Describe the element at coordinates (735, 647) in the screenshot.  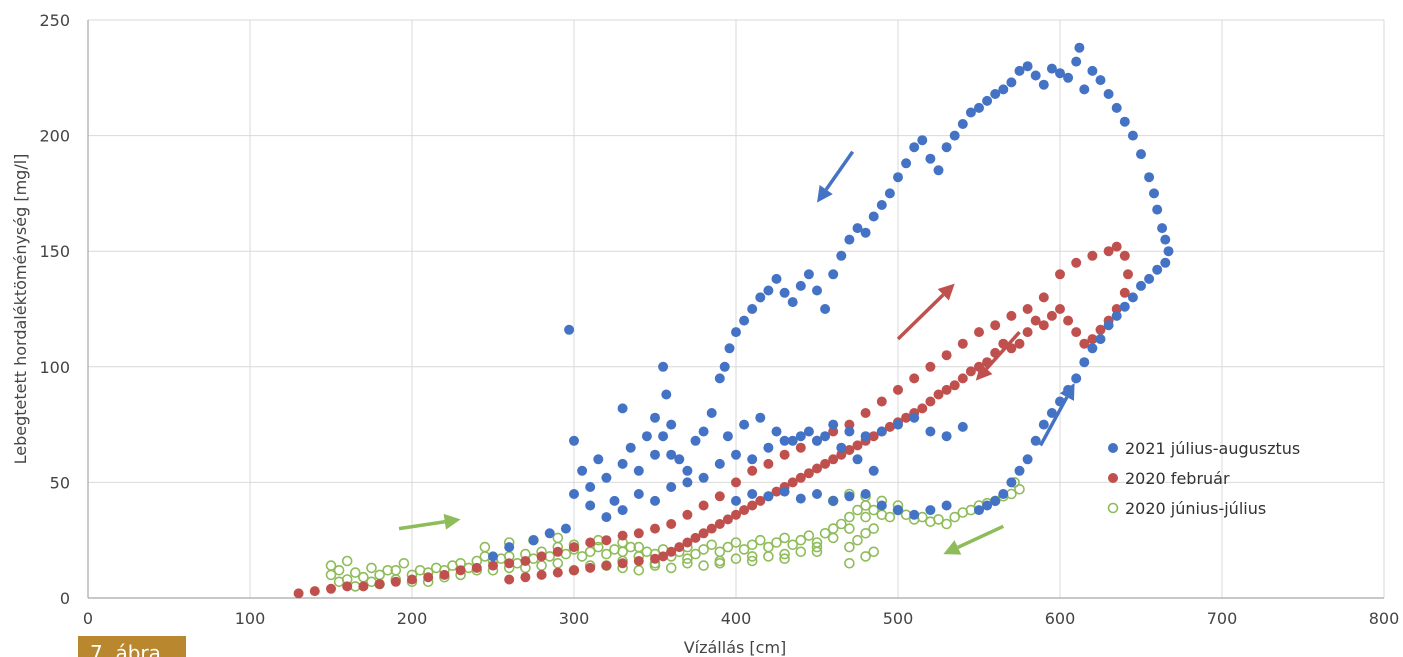
I see `x-axis-title: Vízállás [cm]` at that location.